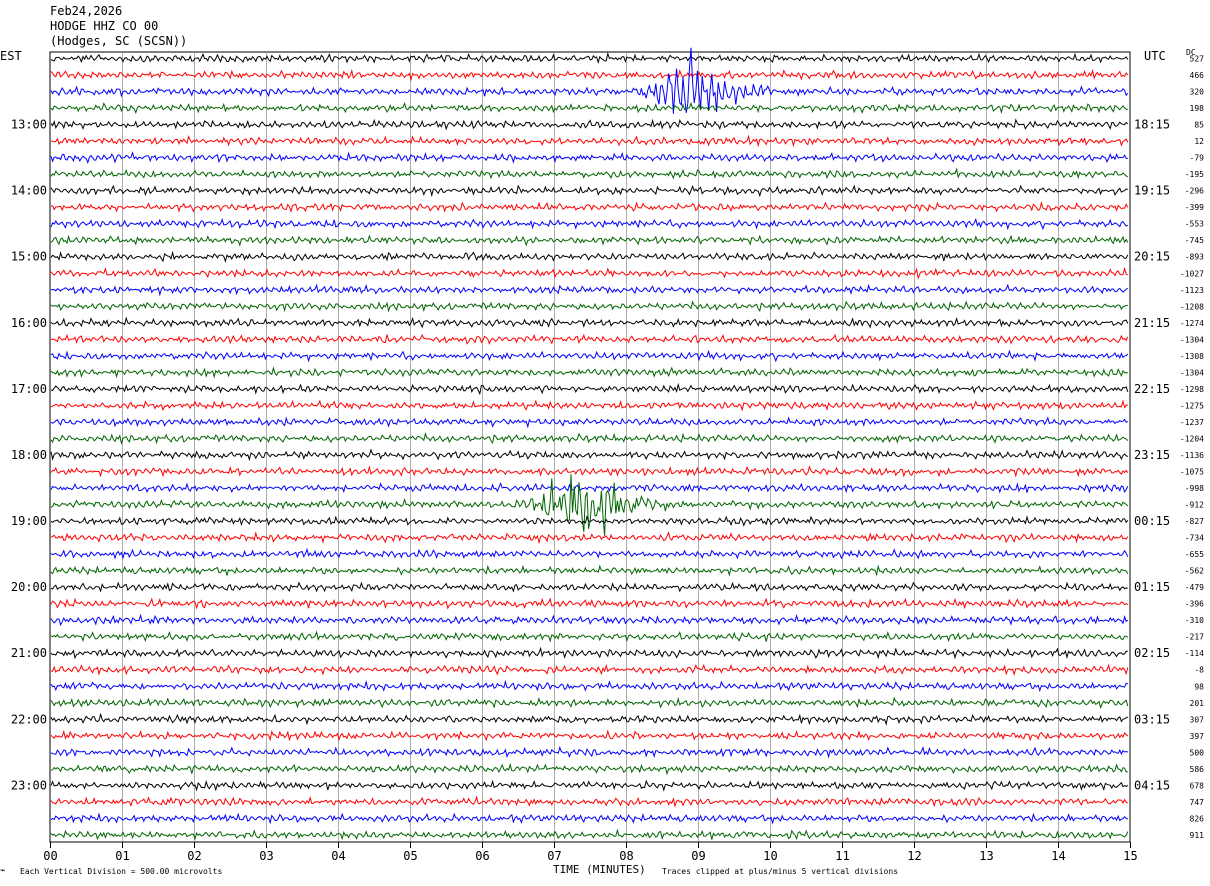 This screenshot has height=886, width=1210. What do you see at coordinates (1152, 323) in the screenshot?
I see `right-hour-label: 21:15` at bounding box center [1152, 323].